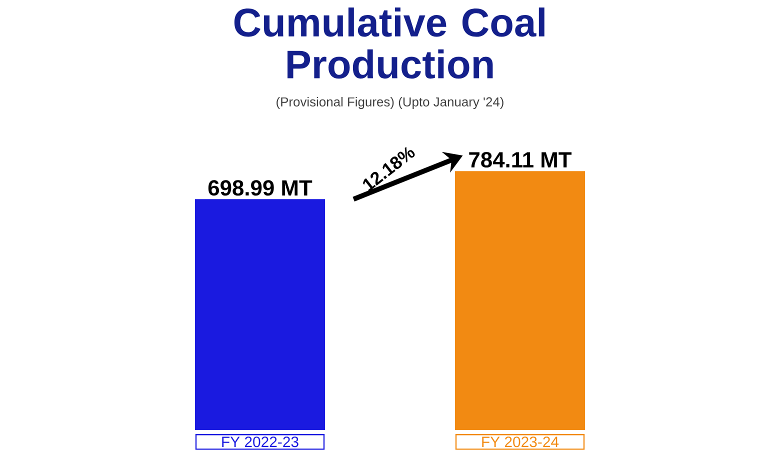 The image size is (780, 470). I want to click on chart-title: Cumulative Coal Production, so click(389, 43).